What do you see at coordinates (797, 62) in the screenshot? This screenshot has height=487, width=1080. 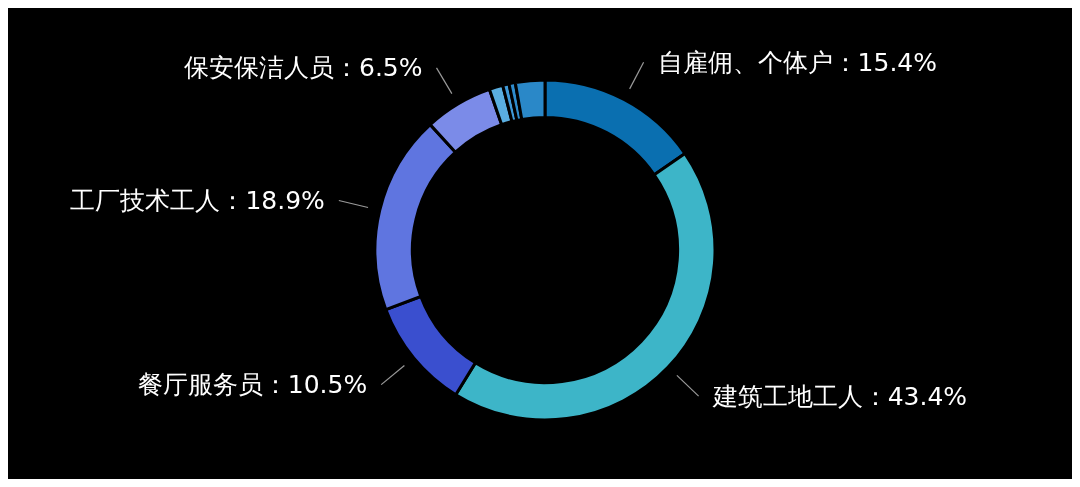 I see `slice-label: 自雇佣、个体户：15.4%` at bounding box center [797, 62].